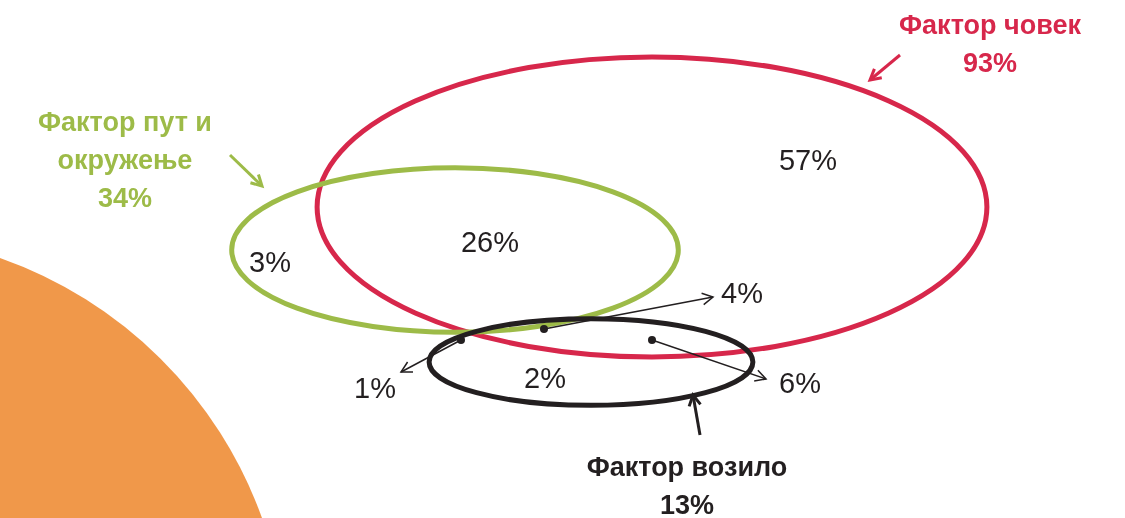 This screenshot has height=518, width=1125. Describe the element at coordinates (375, 388) in the screenshot. I see `text: 1%` at that location.